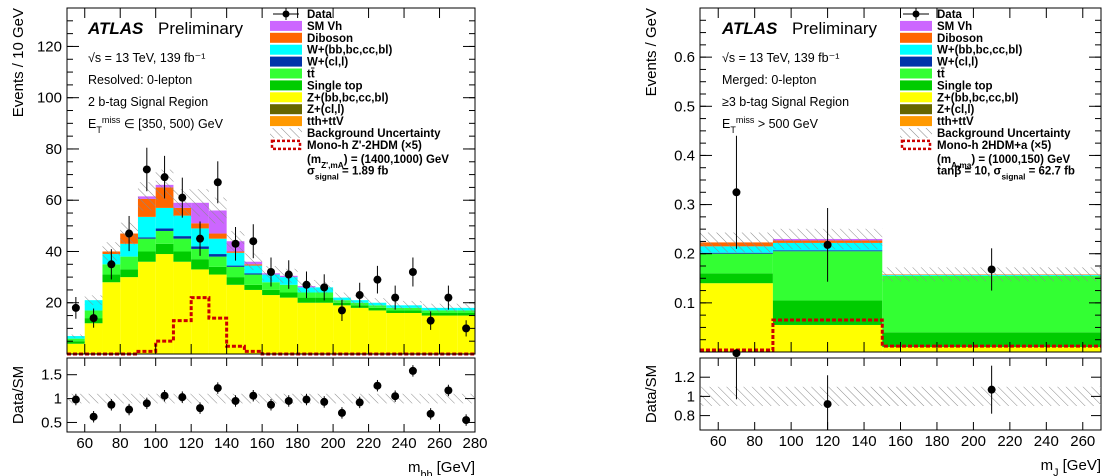 This screenshot has height=476, width=1106. I want to click on xtick-label-9: 240, so click(404, 443).